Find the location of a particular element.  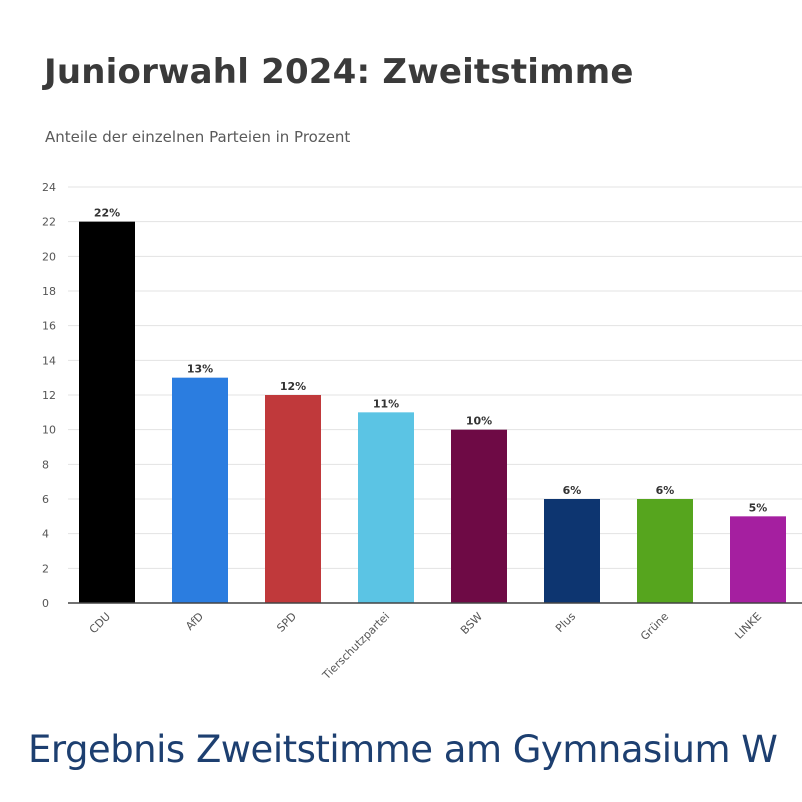

data-label: 22% is located at coordinates (107, 213).